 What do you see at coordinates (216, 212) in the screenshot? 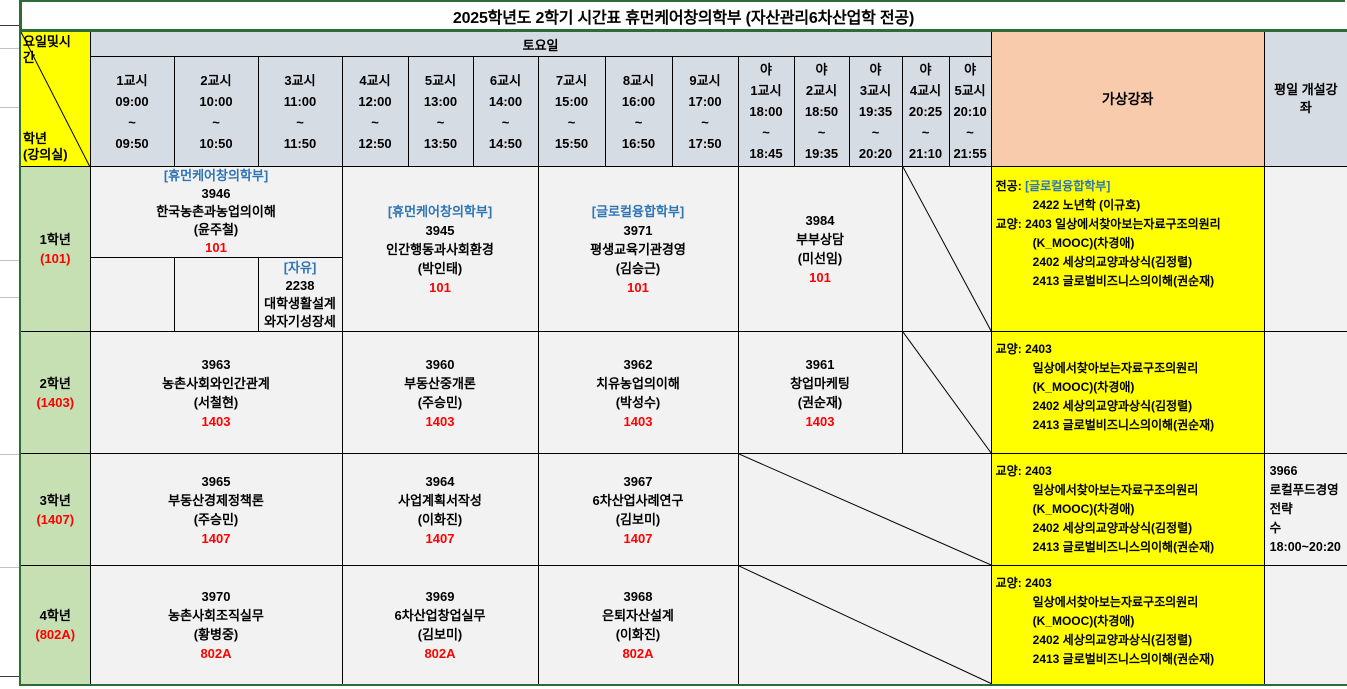
I see `course-cell-3946: [휴먼케어창의학부] 3946 한국농촌과농업의이해 (윤주철) 101` at bounding box center [216, 212].